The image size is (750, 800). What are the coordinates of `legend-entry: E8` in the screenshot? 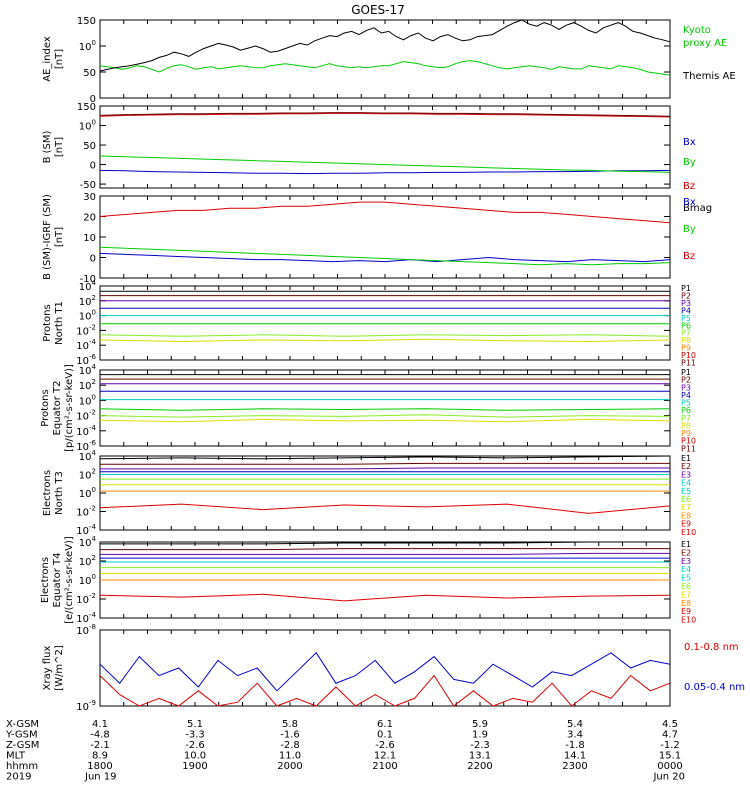 It's located at (686, 603).